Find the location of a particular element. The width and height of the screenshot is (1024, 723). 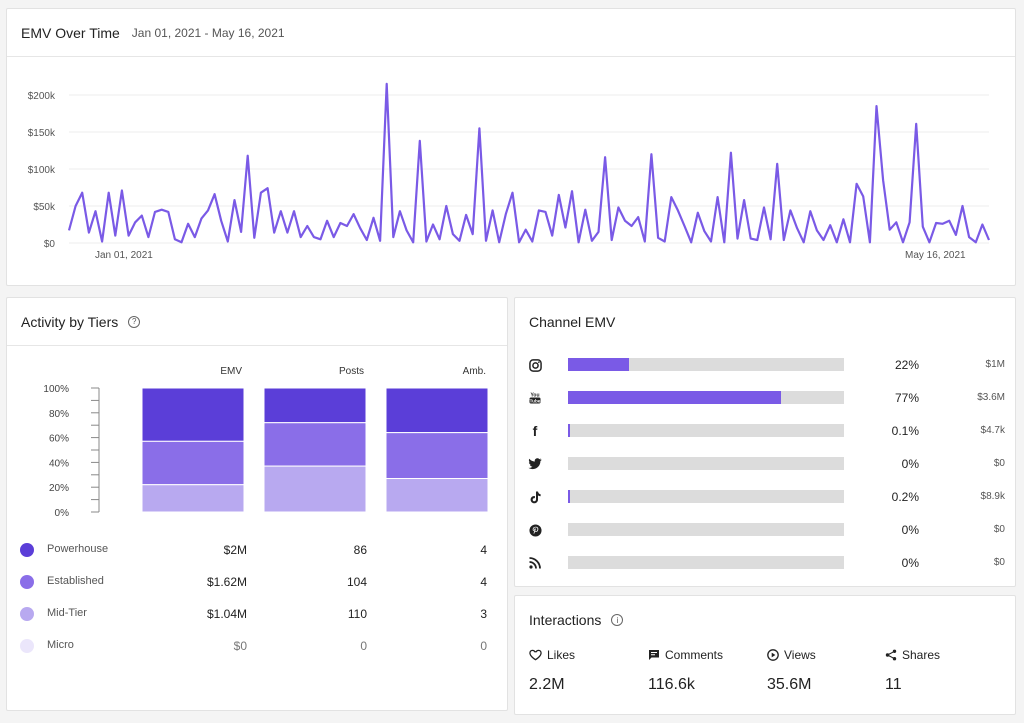

x-tick-label: Jan 01, 2021 is located at coordinates (124, 255).